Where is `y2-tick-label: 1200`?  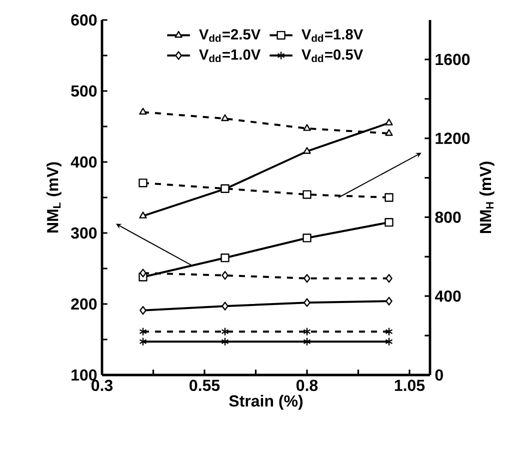
y2-tick-label: 1200 is located at coordinates (453, 138).